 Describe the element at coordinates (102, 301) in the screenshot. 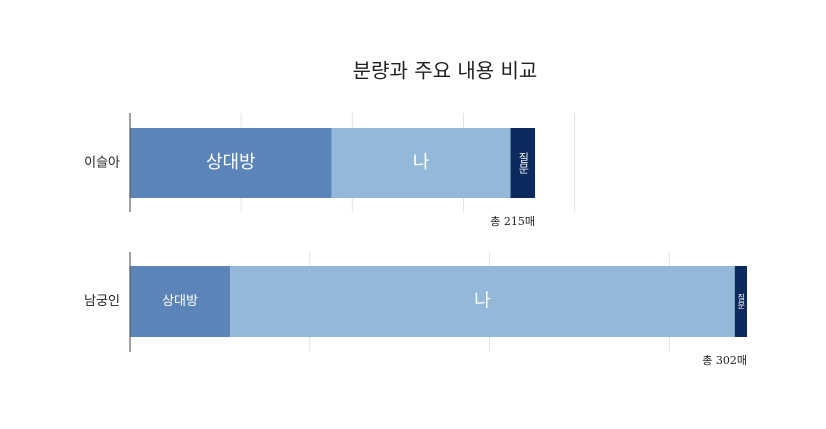

I see `category-label: 남궁인` at that location.